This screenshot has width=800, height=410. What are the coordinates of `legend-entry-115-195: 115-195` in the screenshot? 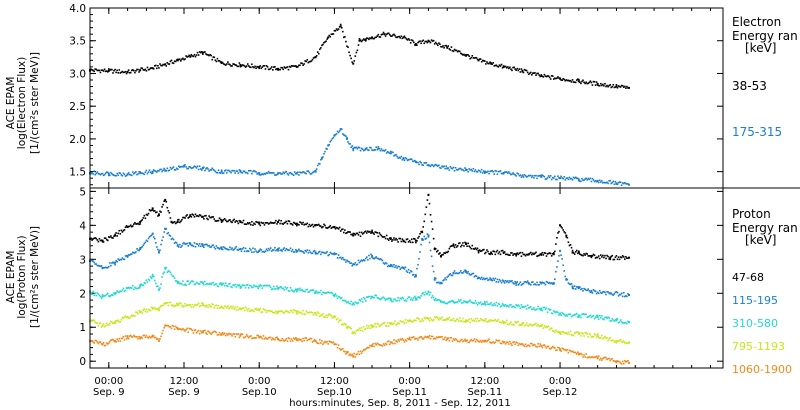 It's located at (755, 300).